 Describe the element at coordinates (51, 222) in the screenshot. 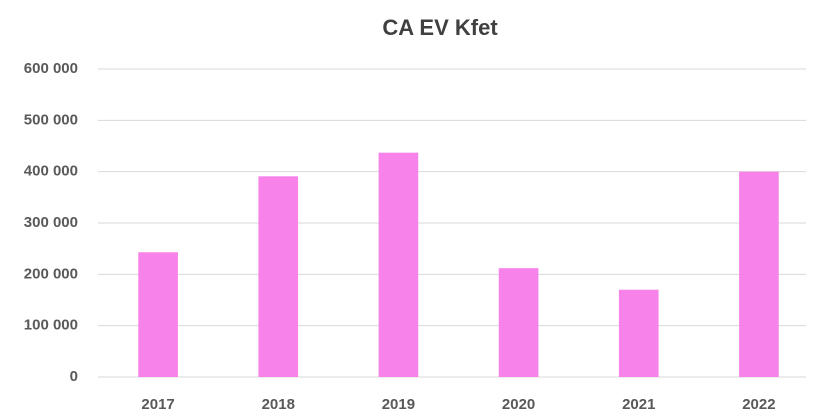

I see `y-tick-label: 300 000` at that location.